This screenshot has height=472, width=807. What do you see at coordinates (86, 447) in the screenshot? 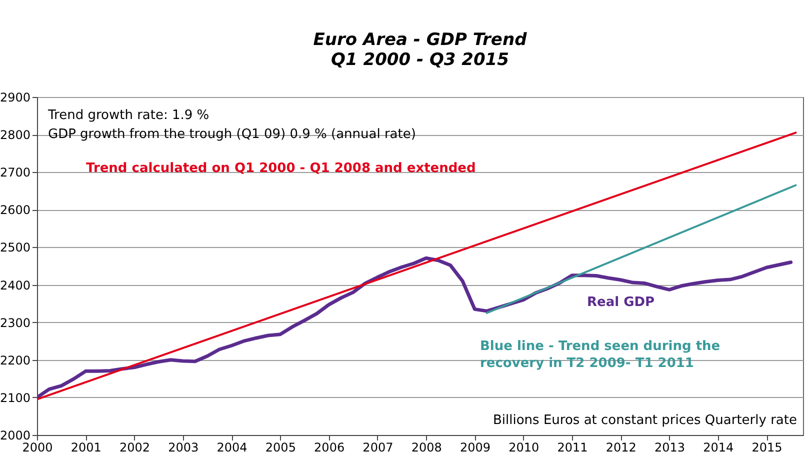
I see `x-tick-label: 2001` at bounding box center [86, 447].